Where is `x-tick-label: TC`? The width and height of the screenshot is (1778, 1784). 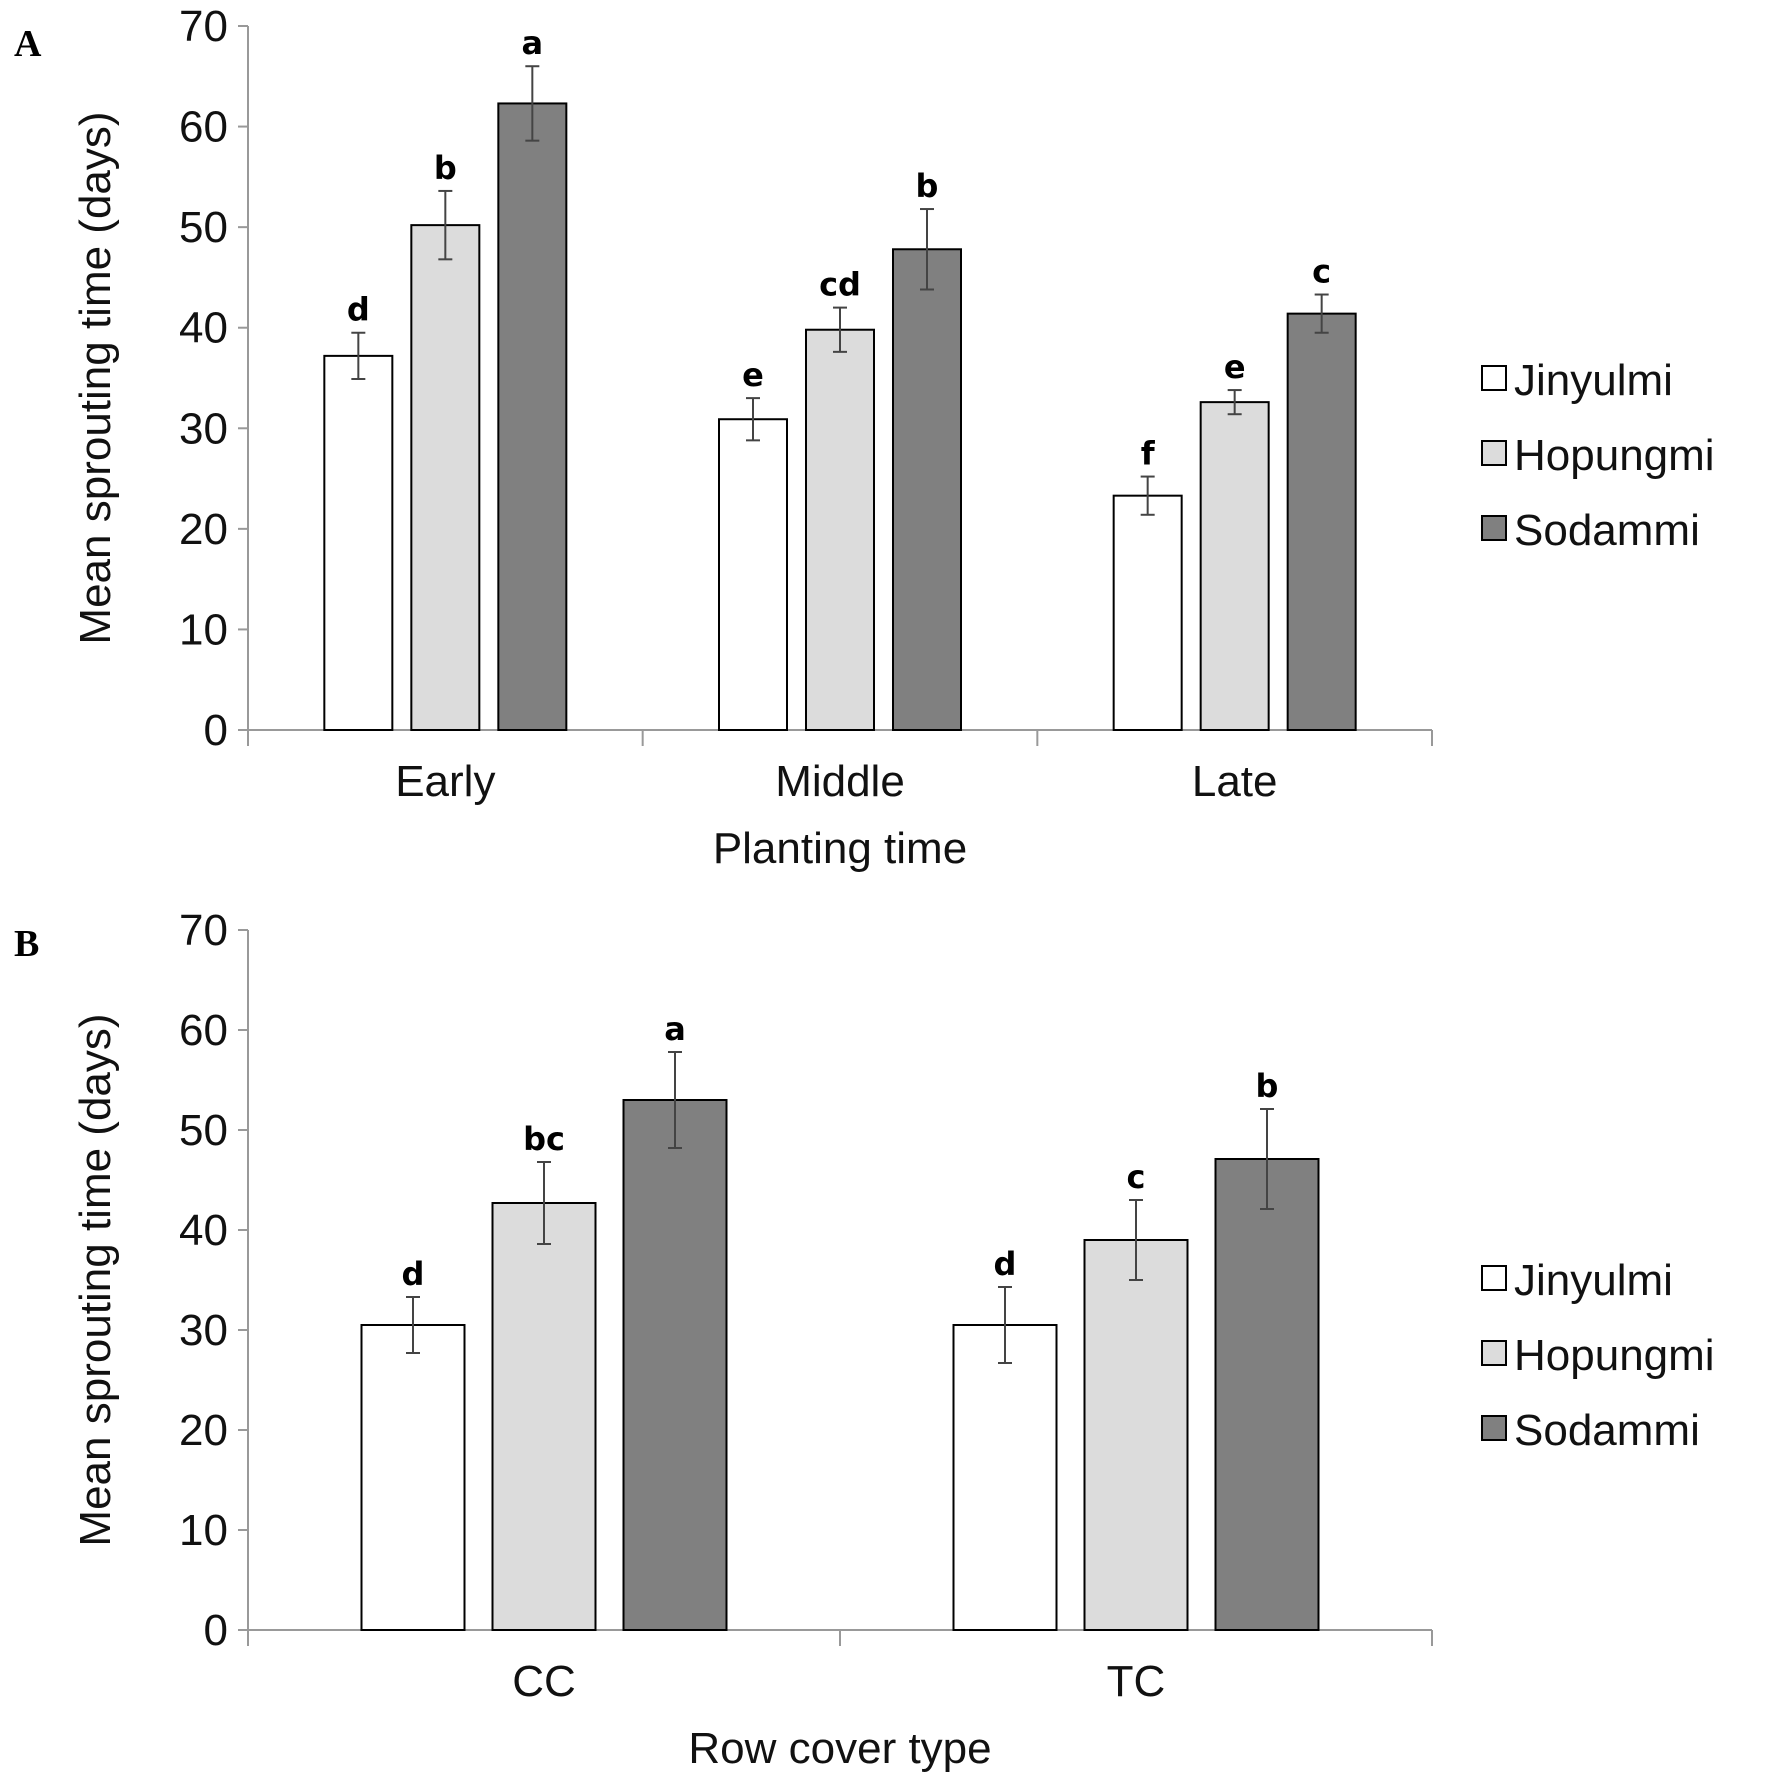
x-tick-label: TC is located at coordinates (1136, 1681).